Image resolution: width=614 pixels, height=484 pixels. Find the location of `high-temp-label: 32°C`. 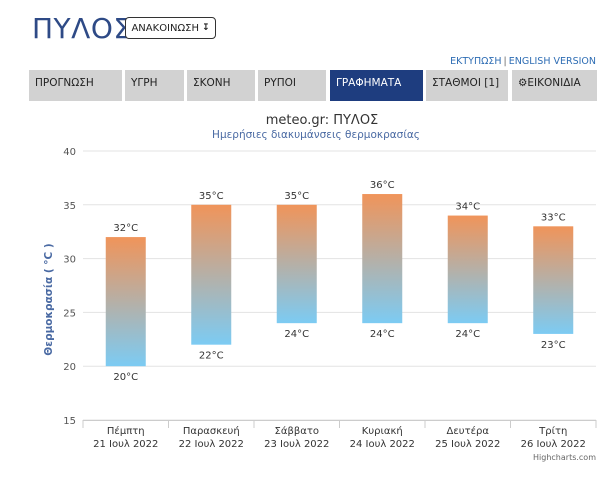

high-temp-label: 32°C is located at coordinates (125, 228).